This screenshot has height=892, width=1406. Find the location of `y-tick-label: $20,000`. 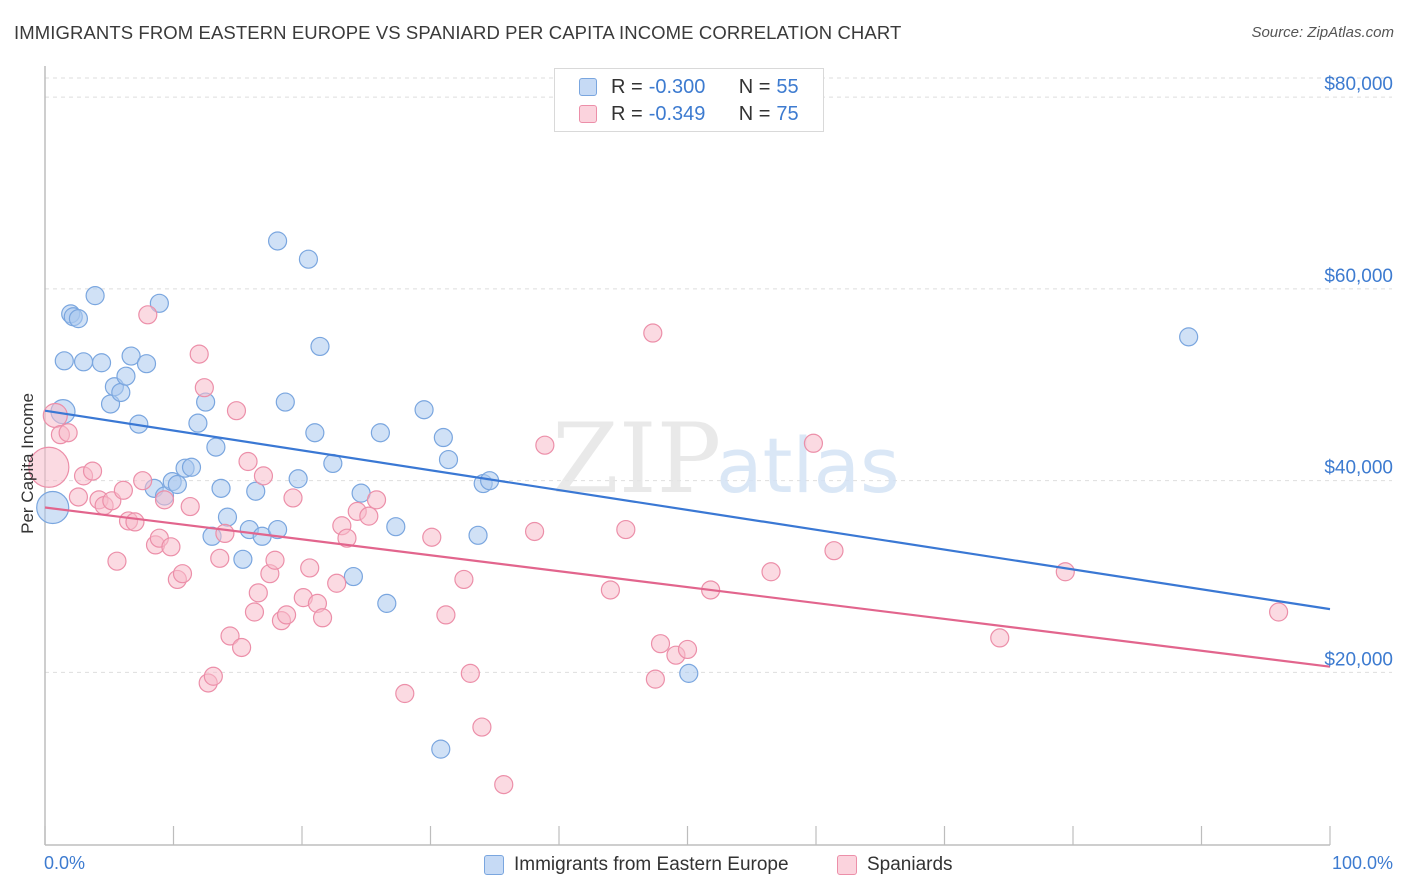

y-tick-label: $20,000 is located at coordinates (1358, 659).